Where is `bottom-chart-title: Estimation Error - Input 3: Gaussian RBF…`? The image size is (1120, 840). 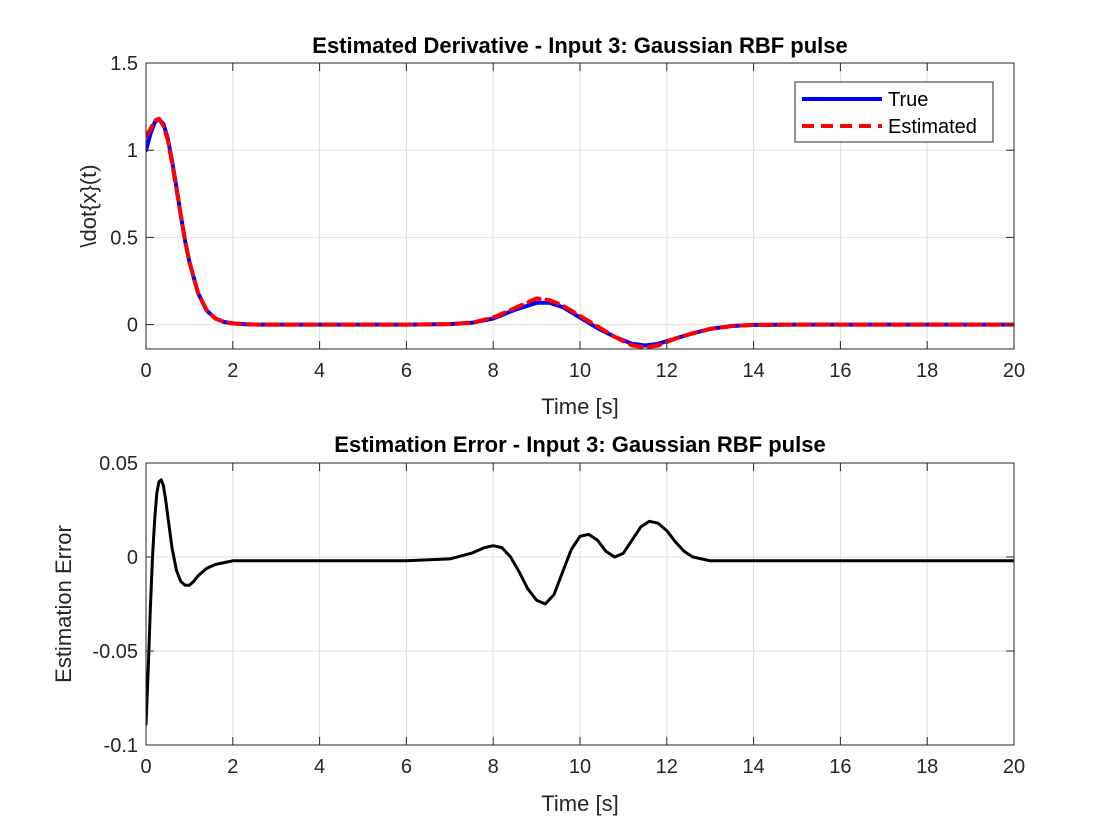
bottom-chart-title: Estimation Error - Input 3: Gaussian RBF… is located at coordinates (579, 444).